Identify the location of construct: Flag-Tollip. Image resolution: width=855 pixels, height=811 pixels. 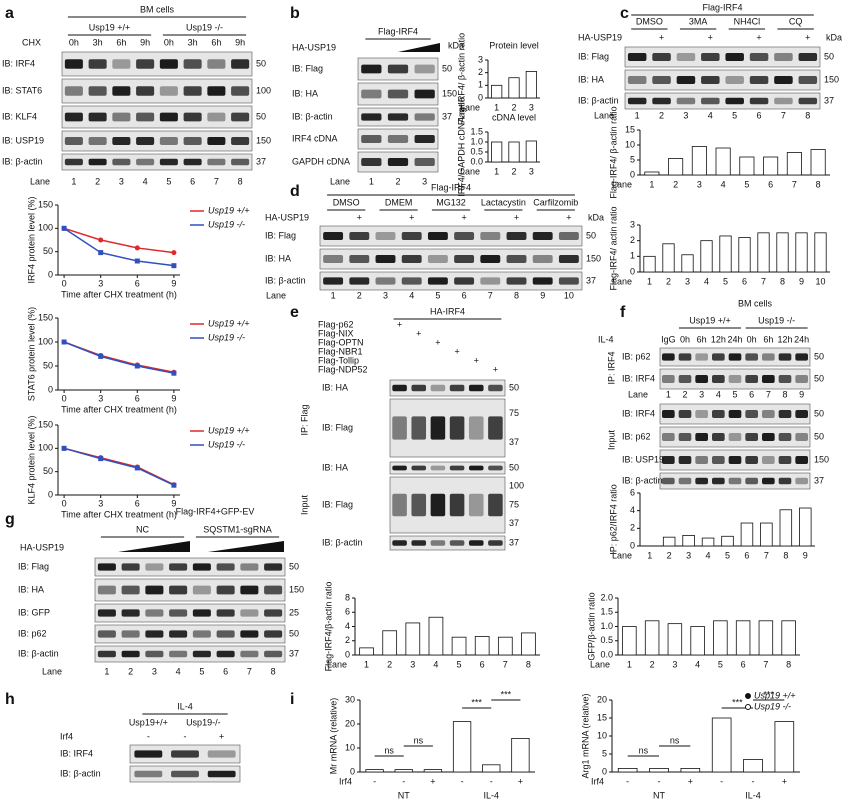
(338, 360).